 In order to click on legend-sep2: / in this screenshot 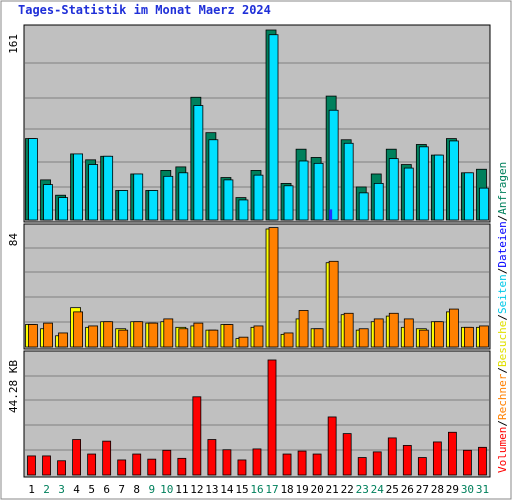, I will do `click(502, 370)`.